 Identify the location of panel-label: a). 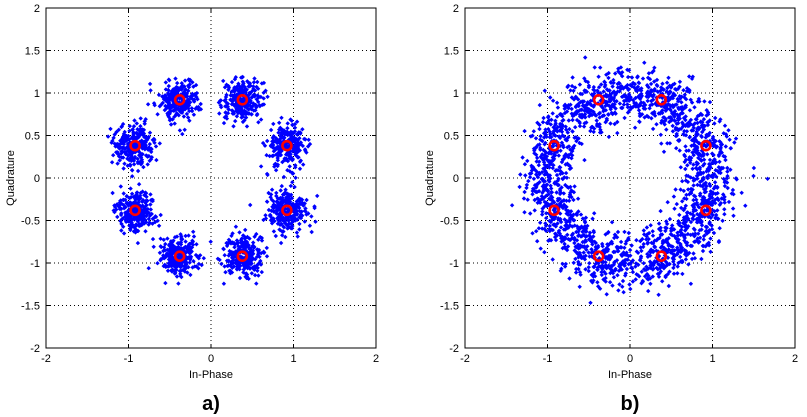
(211, 404).